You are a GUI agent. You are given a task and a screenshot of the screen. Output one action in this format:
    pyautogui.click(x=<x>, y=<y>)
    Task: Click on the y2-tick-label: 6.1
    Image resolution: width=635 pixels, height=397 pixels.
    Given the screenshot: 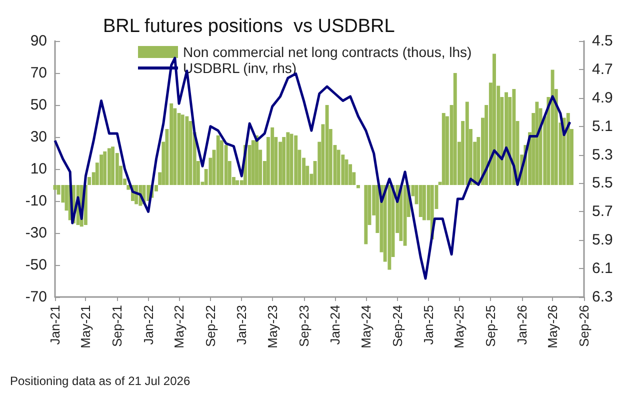 What is the action you would take?
    pyautogui.click(x=602, y=269)
    